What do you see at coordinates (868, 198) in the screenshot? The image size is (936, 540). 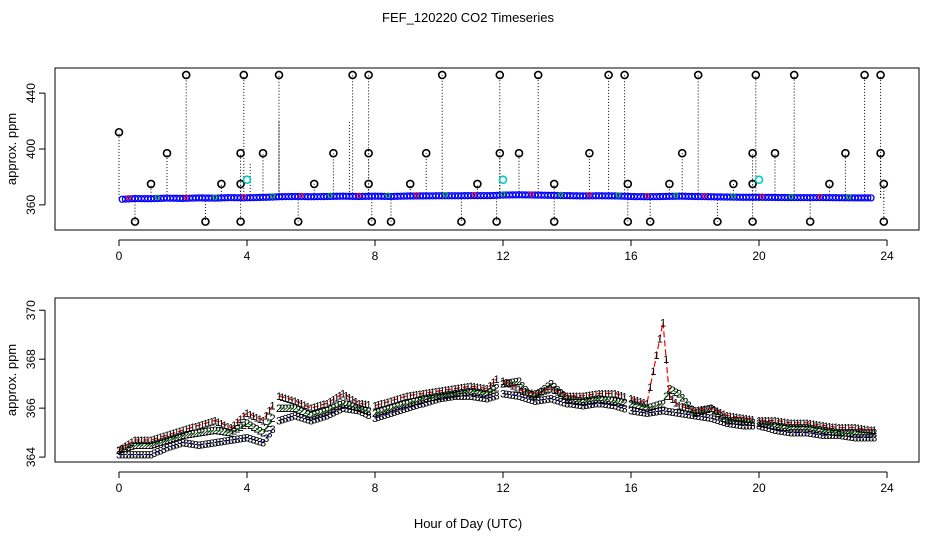 I see `baseline-point` at bounding box center [868, 198].